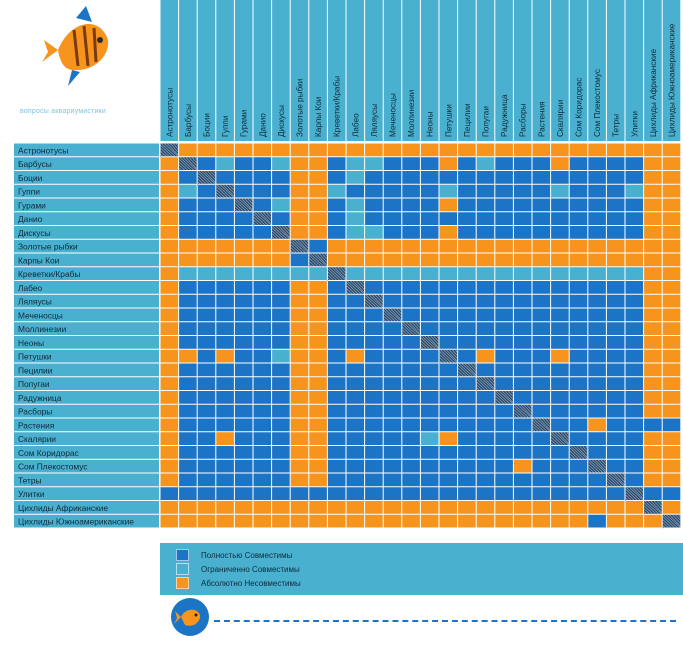 The image size is (683, 650). What do you see at coordinates (504, 115) in the screenshot?
I see `column-label: Радужница` at bounding box center [504, 115].